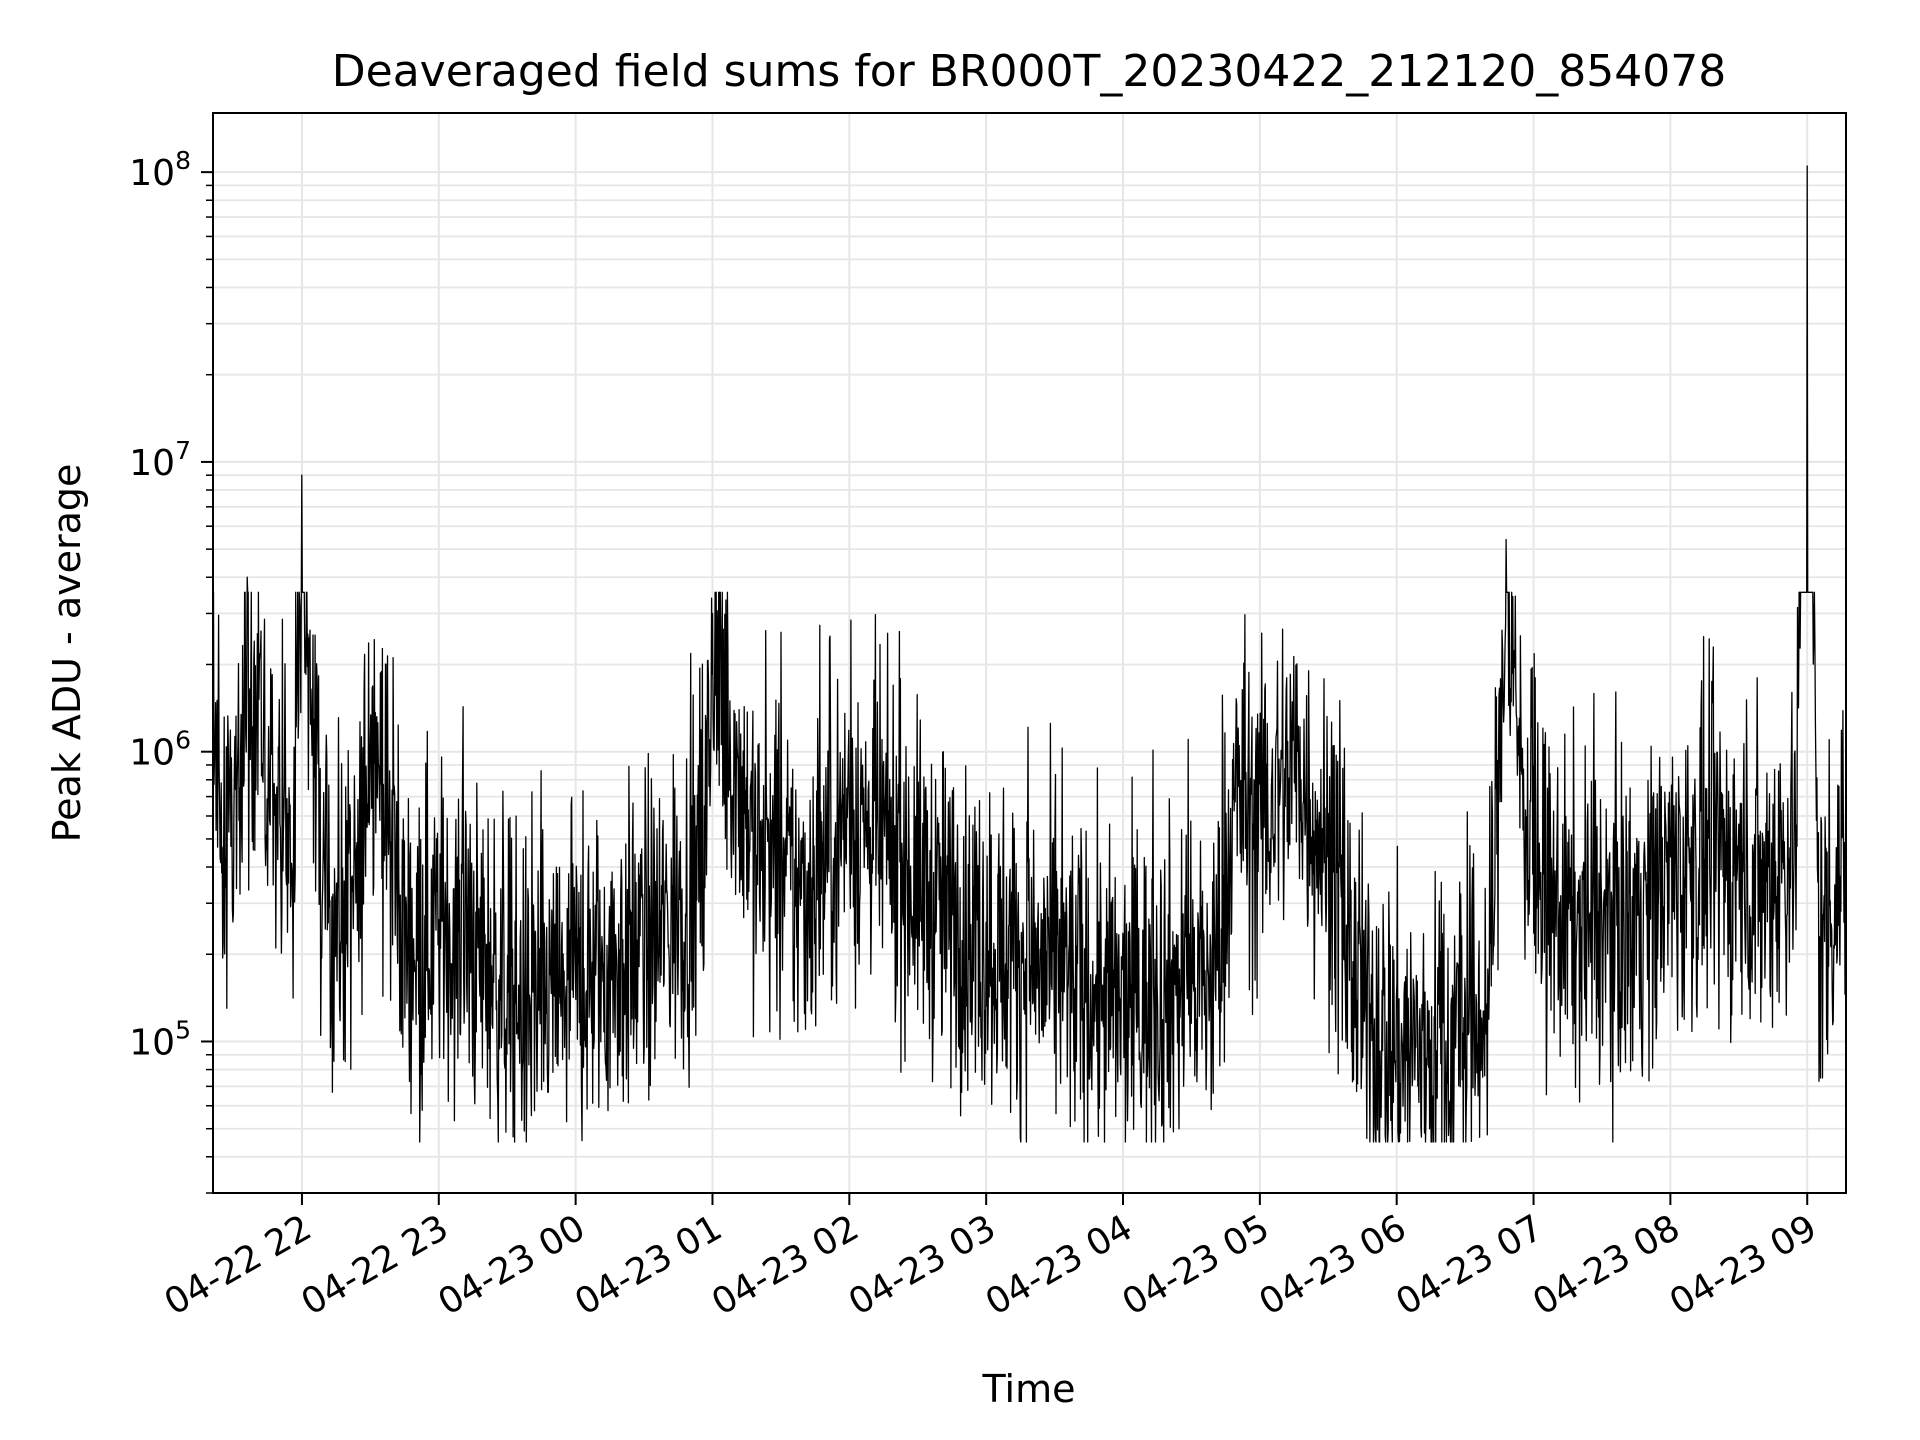  I want to click on y-tick-label: 10⁵, so click(160, 1039).